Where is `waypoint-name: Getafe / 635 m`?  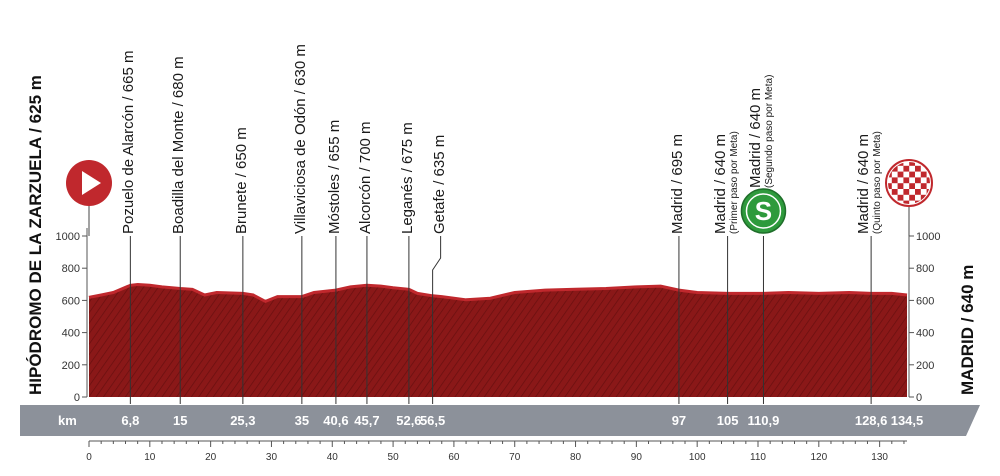 waypoint-name: Getafe / 635 m is located at coordinates (439, 184).